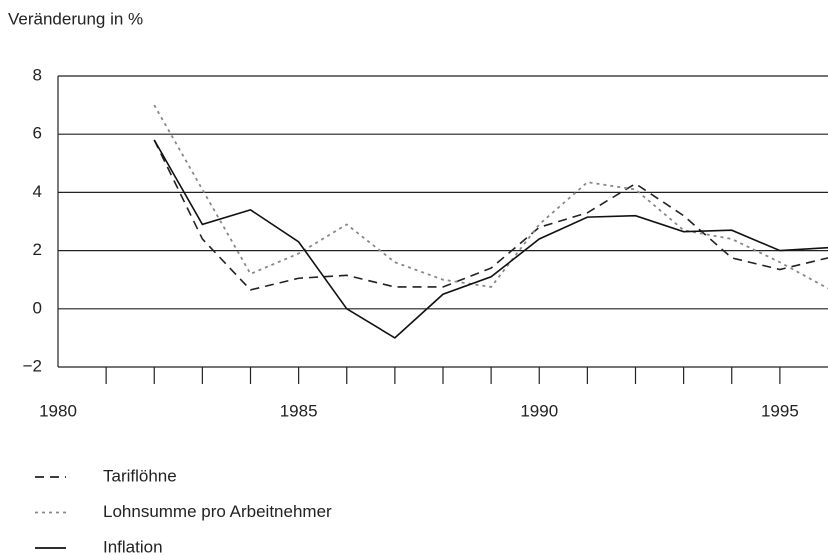 The width and height of the screenshot is (828, 555). Describe the element at coordinates (37, 307) in the screenshot. I see `y-tick-label: 0` at that location.